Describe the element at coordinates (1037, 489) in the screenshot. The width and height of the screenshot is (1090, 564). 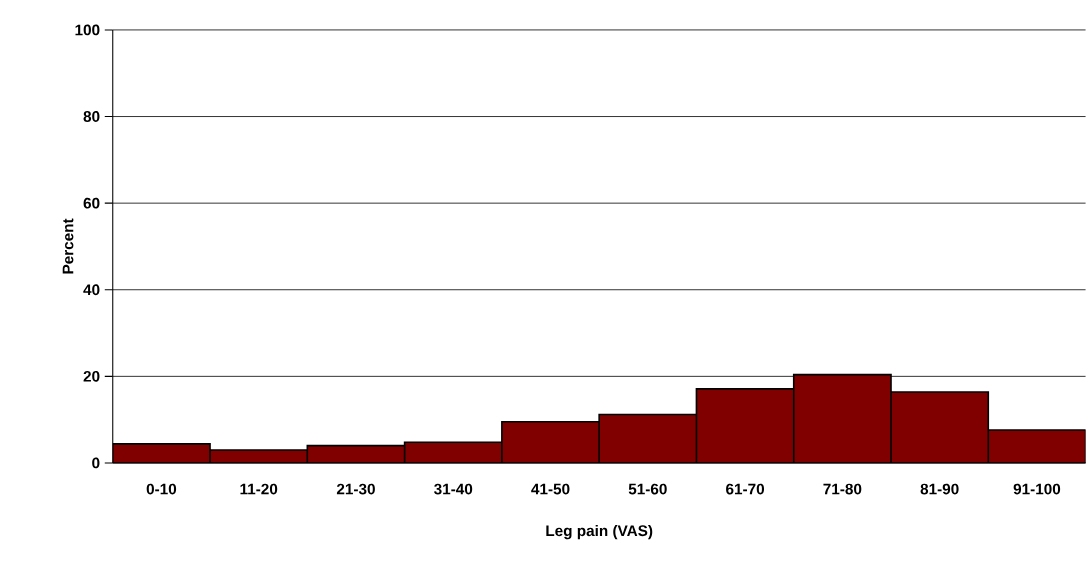
I see `x-tick-label: 91-100` at that location.